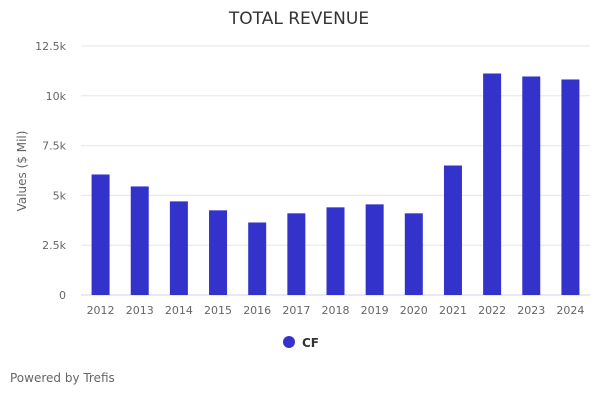 The height and width of the screenshot is (400, 600). What do you see at coordinates (413, 254) in the screenshot?
I see `bar-2020` at bounding box center [413, 254].